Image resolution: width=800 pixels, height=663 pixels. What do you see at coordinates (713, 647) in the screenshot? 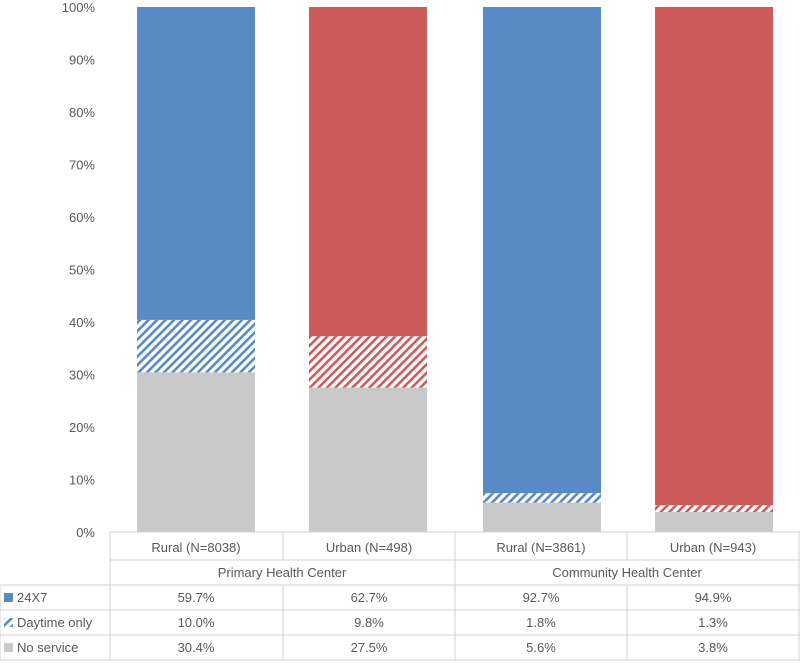
I see `data-label: 3.8%` at bounding box center [713, 647].